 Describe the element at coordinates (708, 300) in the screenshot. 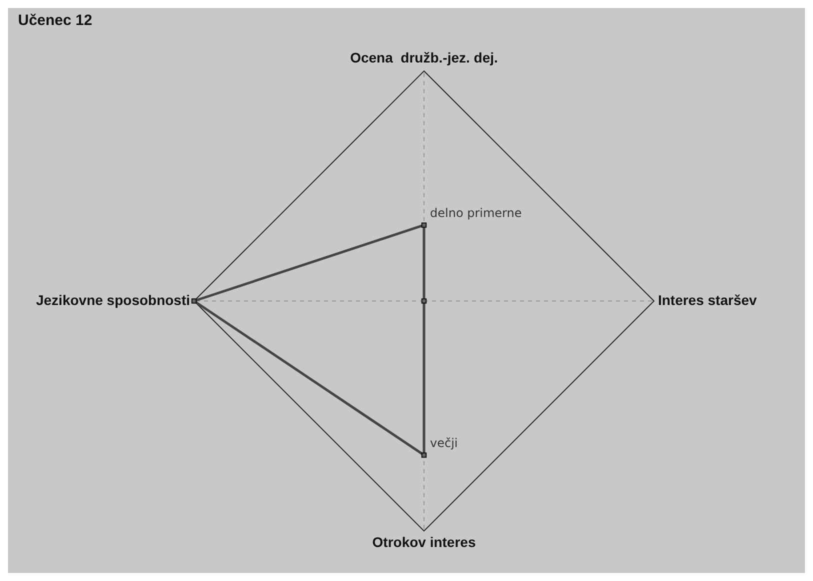

I see `spoke-label: Interes staršev` at that location.